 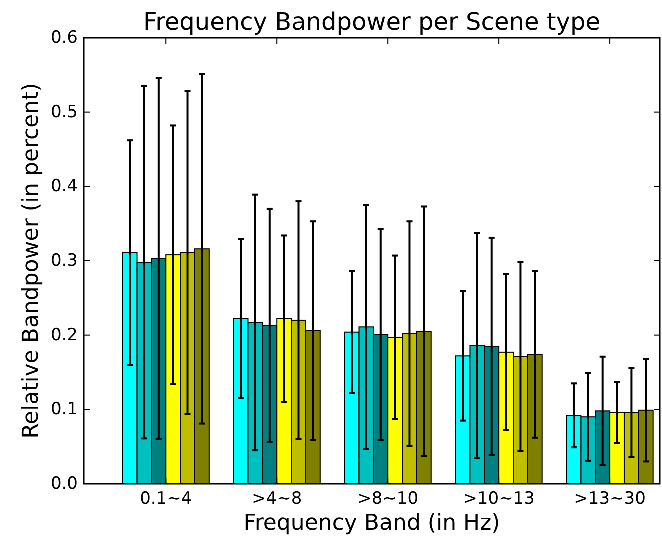 I want to click on x-tick-label: 0.1~4, so click(x=166, y=499).